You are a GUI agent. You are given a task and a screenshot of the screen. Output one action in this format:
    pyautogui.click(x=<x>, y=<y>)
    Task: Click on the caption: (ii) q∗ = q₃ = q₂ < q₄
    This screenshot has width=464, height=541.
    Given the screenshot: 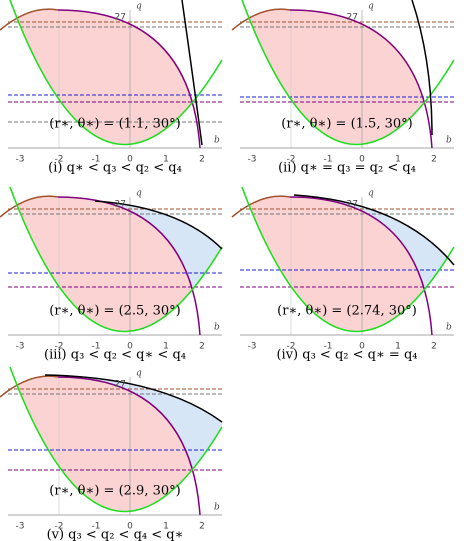 What is the action you would take?
    pyautogui.click(x=347, y=168)
    